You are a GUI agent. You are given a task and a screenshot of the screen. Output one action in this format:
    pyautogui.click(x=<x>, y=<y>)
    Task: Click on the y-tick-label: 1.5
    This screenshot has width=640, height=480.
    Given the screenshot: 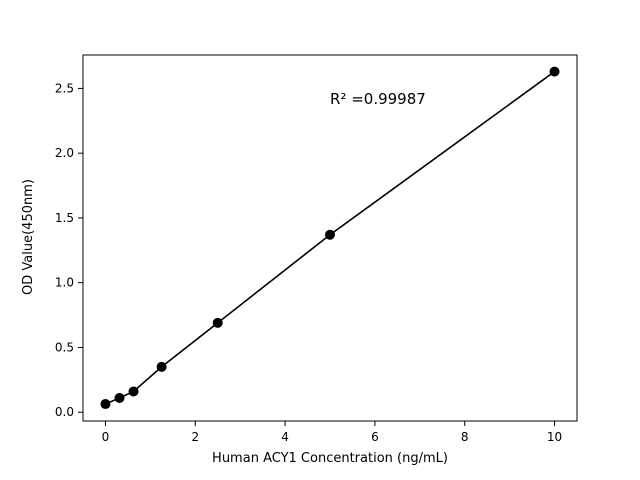 What is the action you would take?
    pyautogui.click(x=64, y=218)
    